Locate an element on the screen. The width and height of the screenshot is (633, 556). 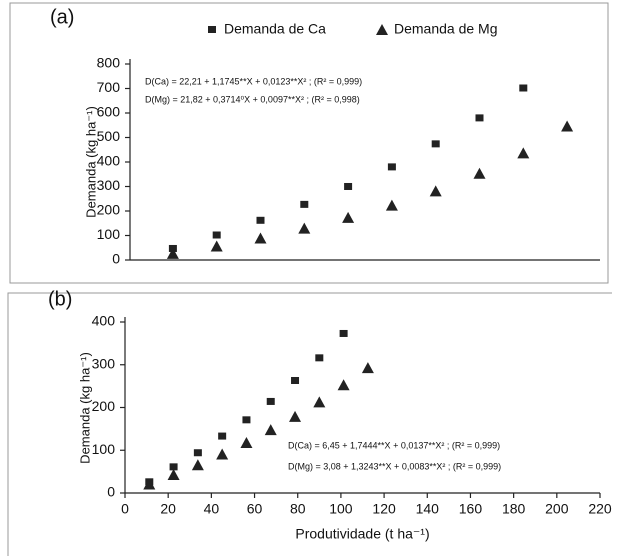
x-tick-label: 0 is located at coordinates (125, 509).